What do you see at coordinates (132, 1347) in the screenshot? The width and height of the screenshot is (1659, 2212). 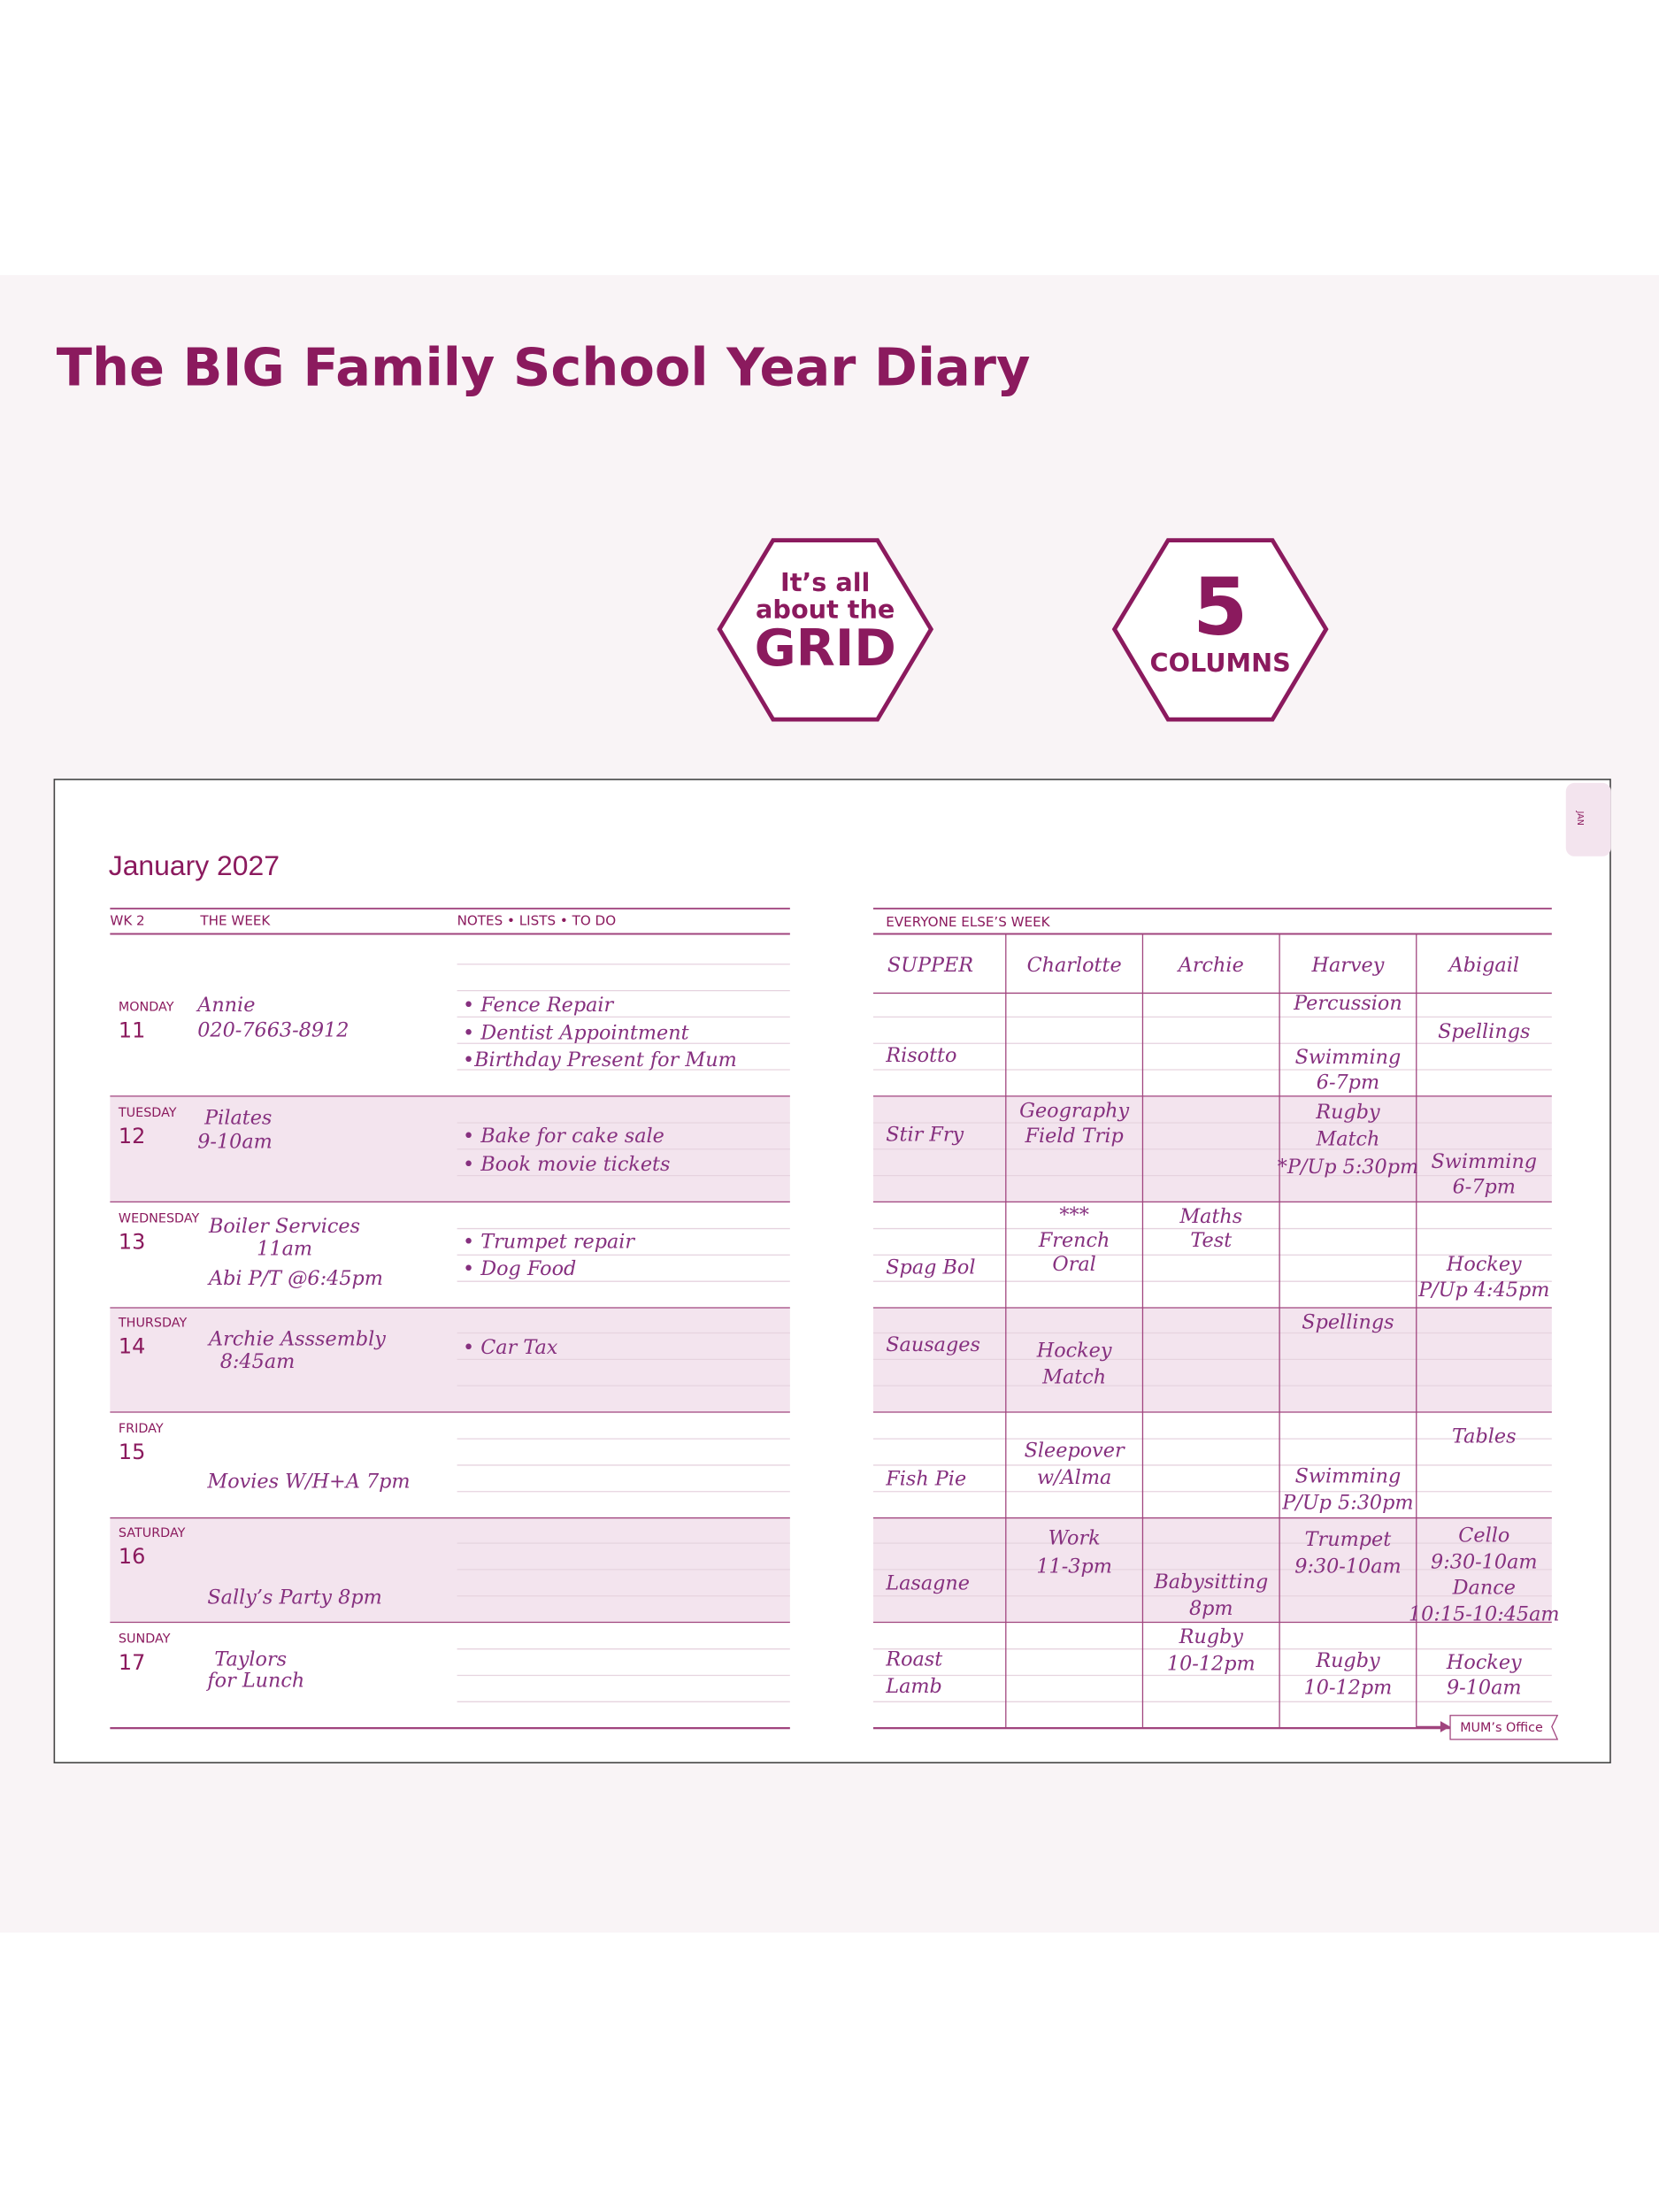 I see `day-date: 14` at bounding box center [132, 1347].